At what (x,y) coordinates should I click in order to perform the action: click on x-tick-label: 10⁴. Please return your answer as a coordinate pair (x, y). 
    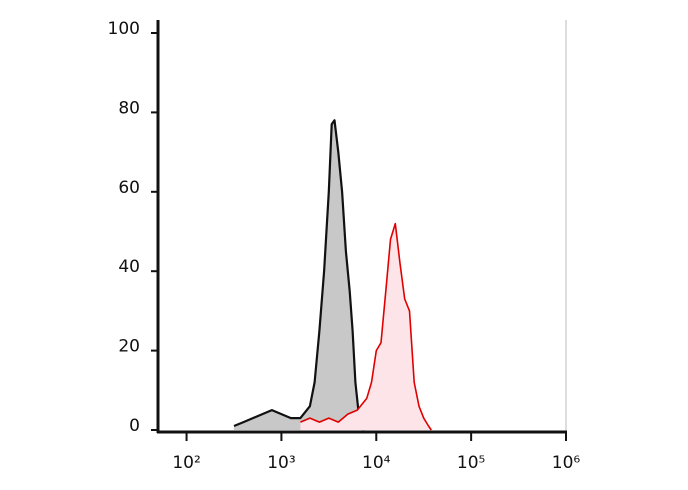
    Looking at the image, I should click on (376, 463).